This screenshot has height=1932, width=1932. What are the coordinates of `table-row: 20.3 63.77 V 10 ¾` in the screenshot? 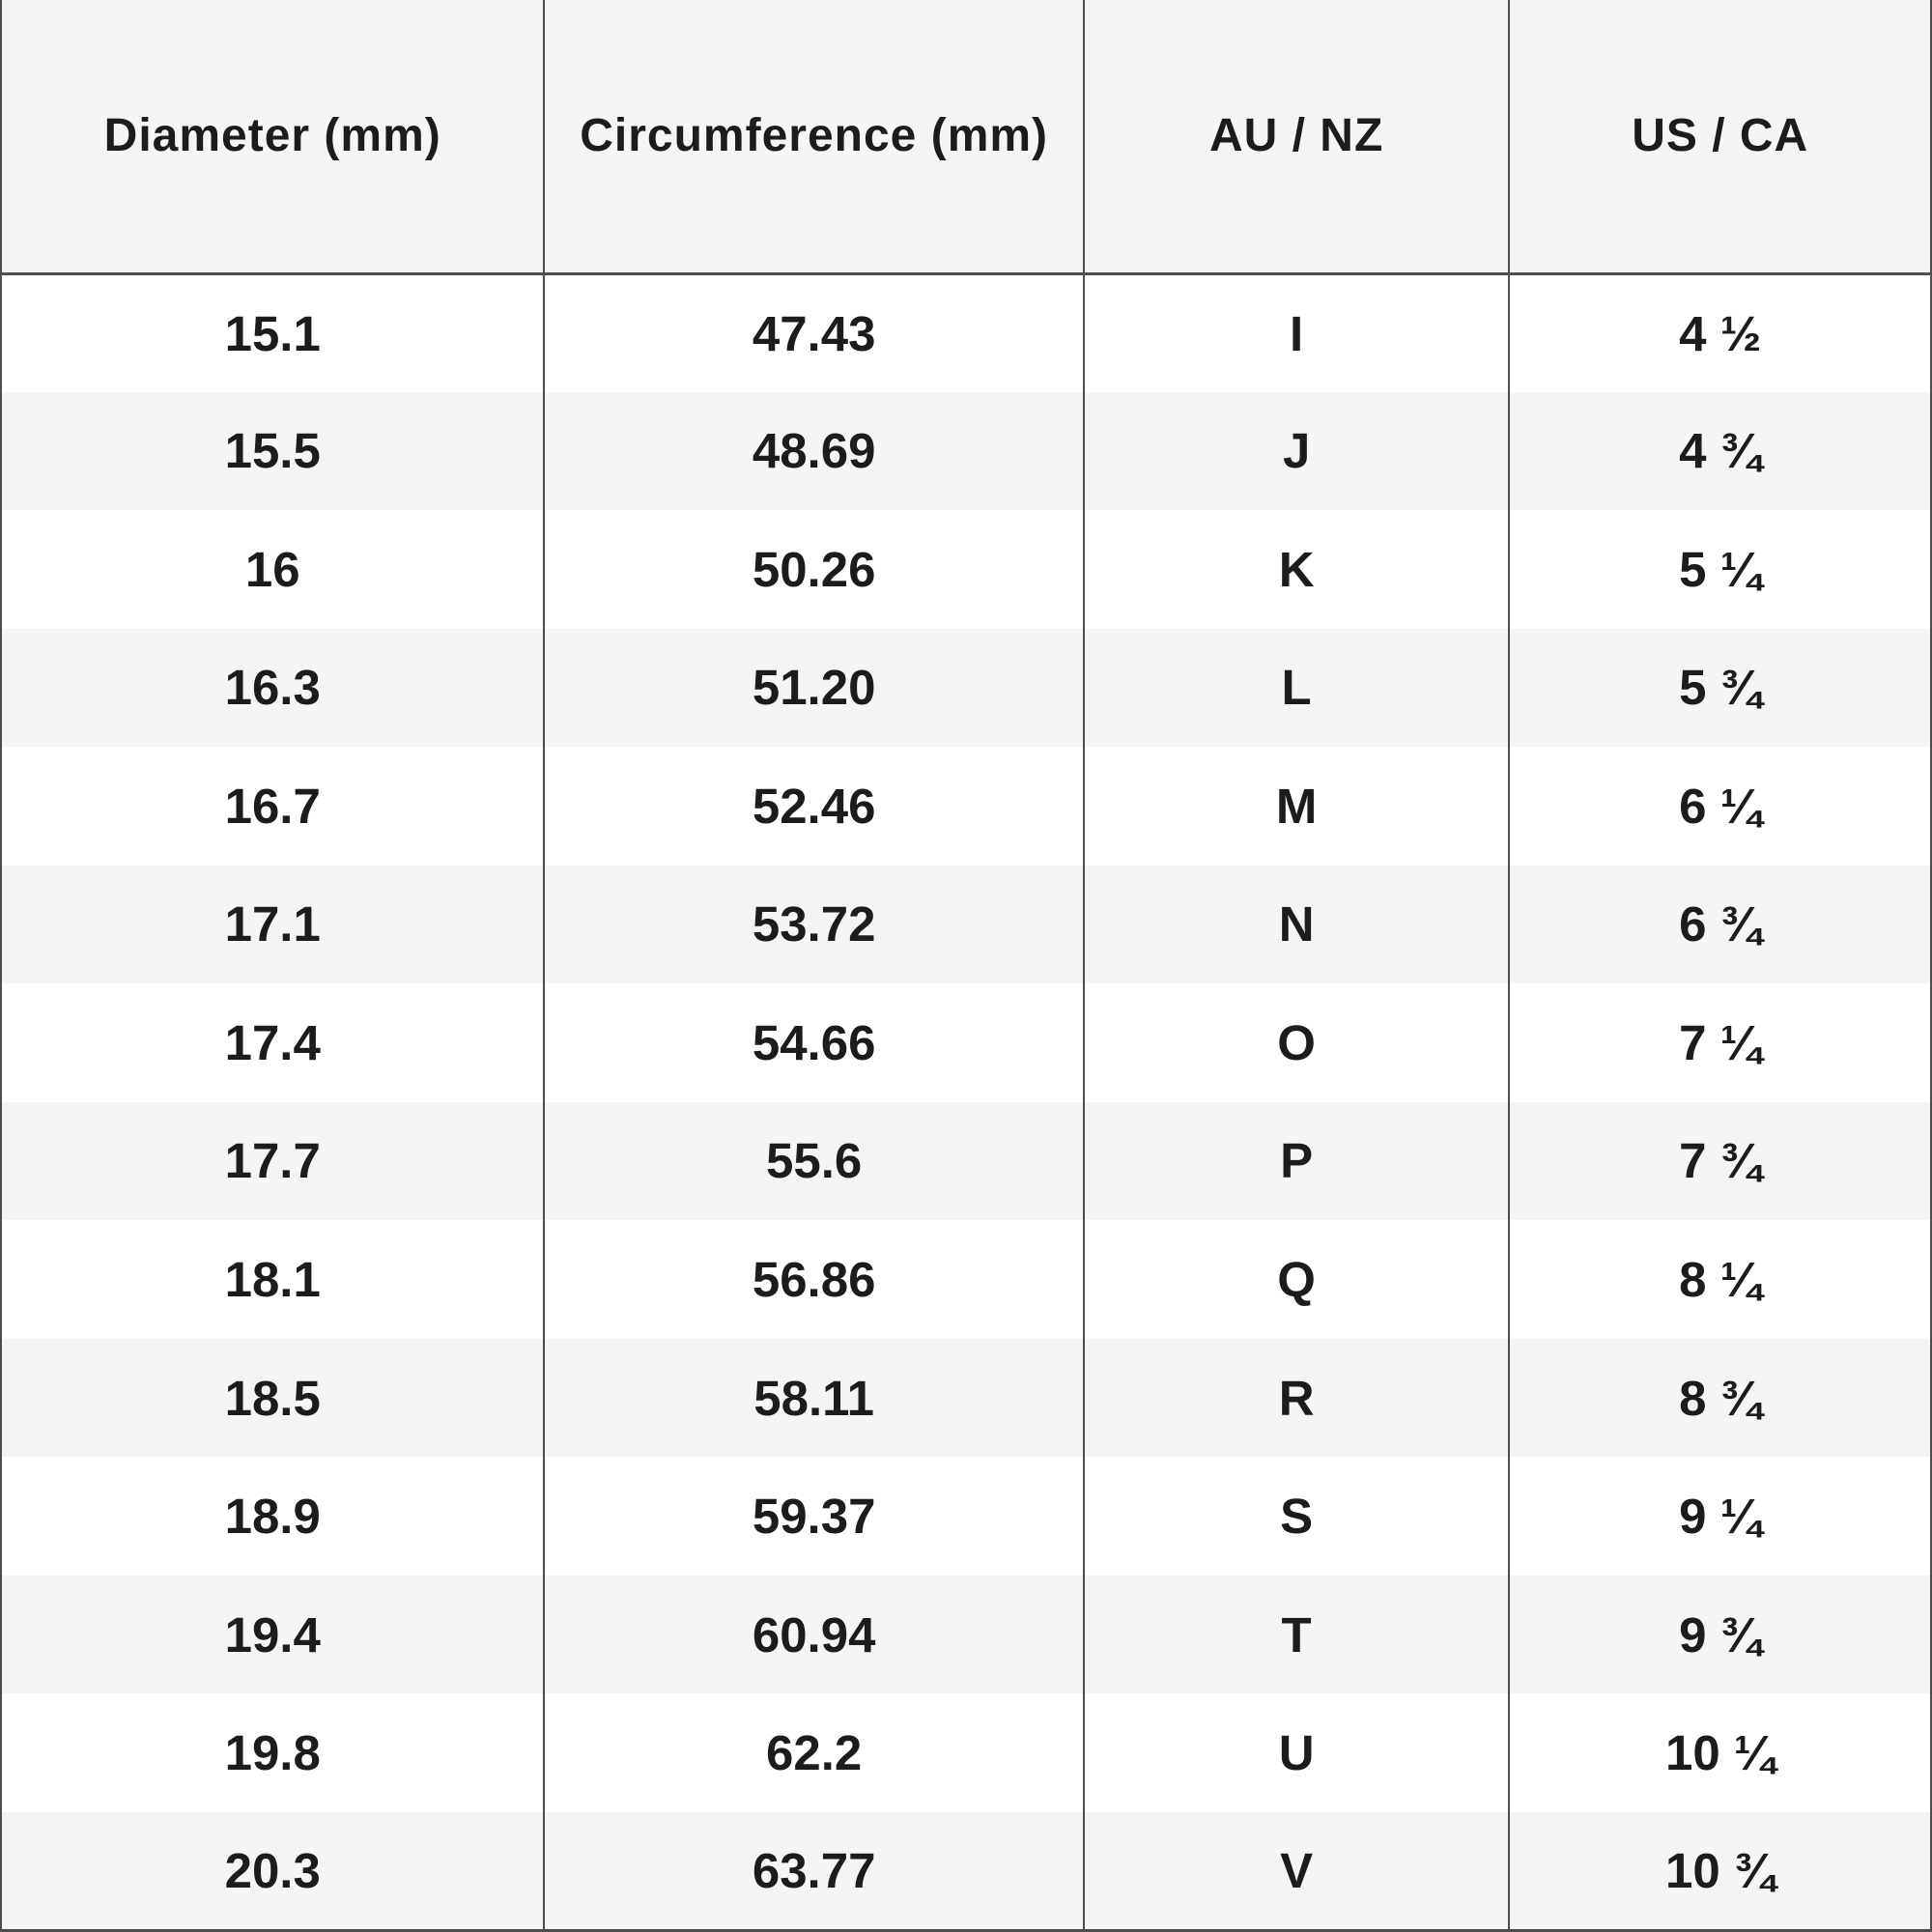 It's located at (966, 1871).